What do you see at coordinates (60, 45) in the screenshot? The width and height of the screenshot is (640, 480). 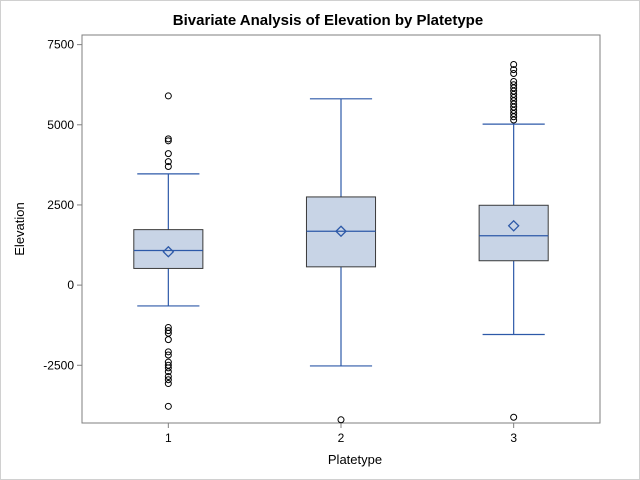 I see `y-tick-label: 7500` at bounding box center [60, 45].